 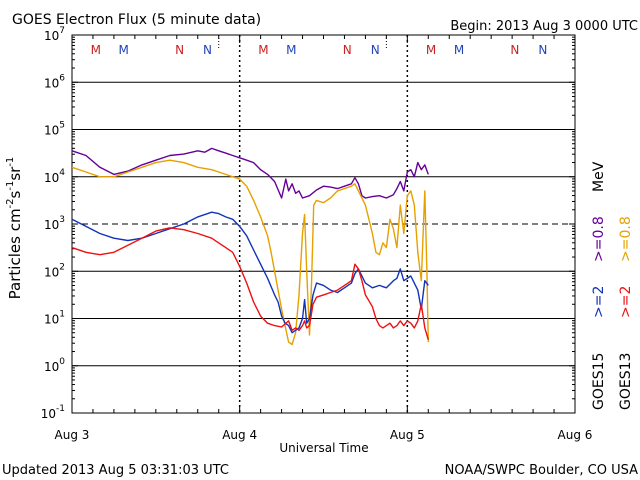 I want to click on y-axis-label: Particles cm-2s-1sr-1, so click(x=14, y=228).